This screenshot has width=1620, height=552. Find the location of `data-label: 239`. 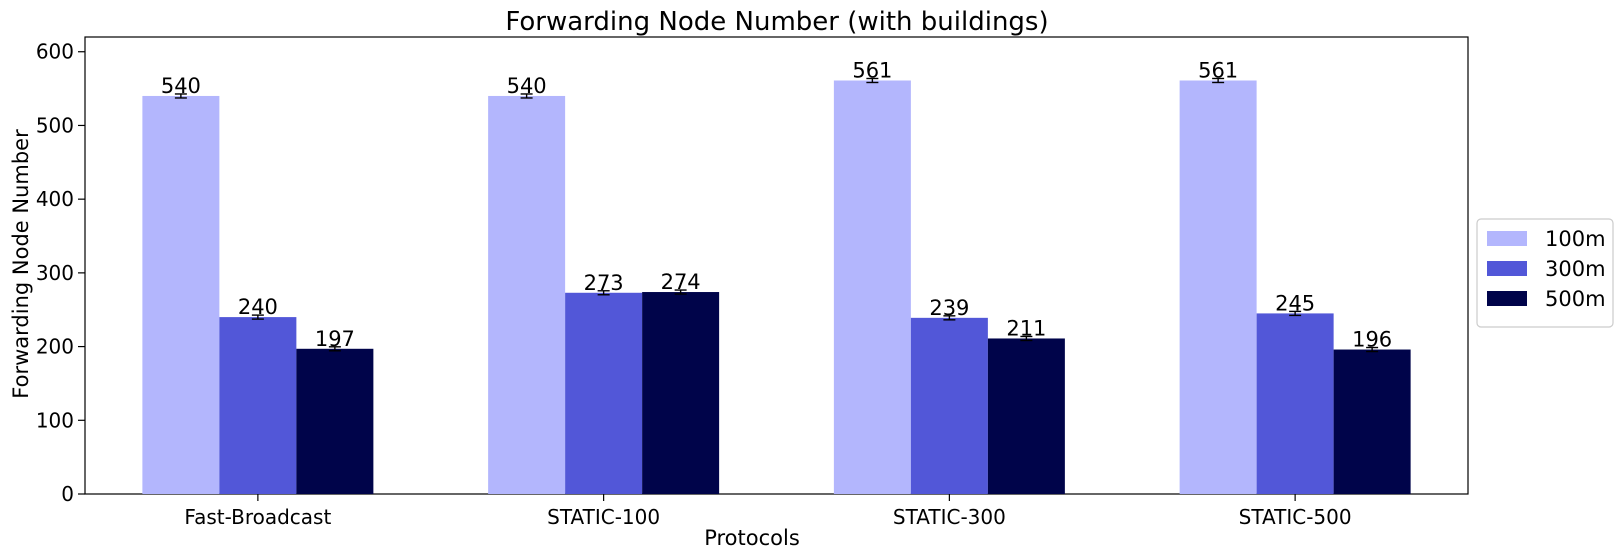

data-label: 239 is located at coordinates (949, 308).